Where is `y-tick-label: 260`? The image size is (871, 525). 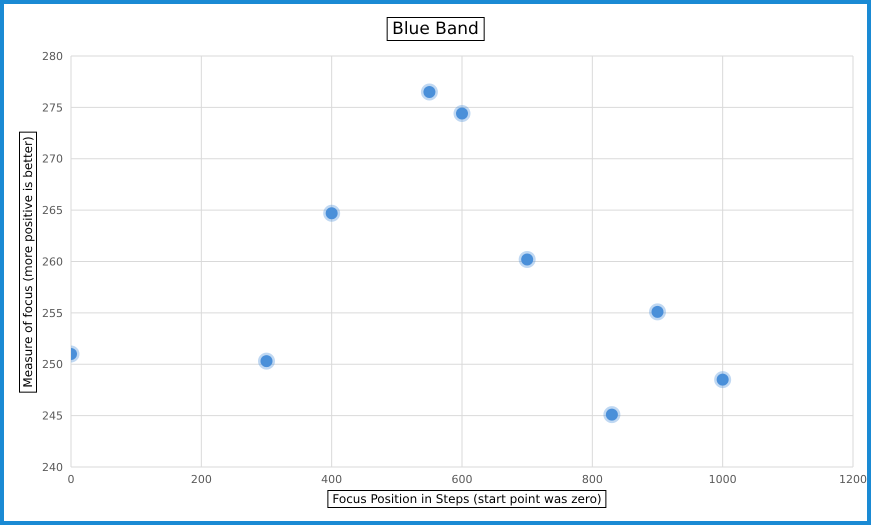 y-tick-label: 260 is located at coordinates (52, 261).